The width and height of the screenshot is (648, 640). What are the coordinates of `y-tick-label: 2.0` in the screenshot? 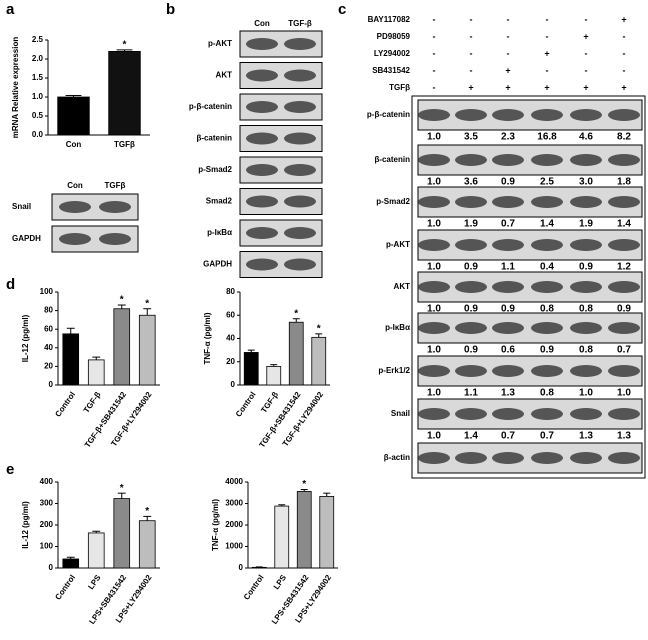 It's located at (38, 58).